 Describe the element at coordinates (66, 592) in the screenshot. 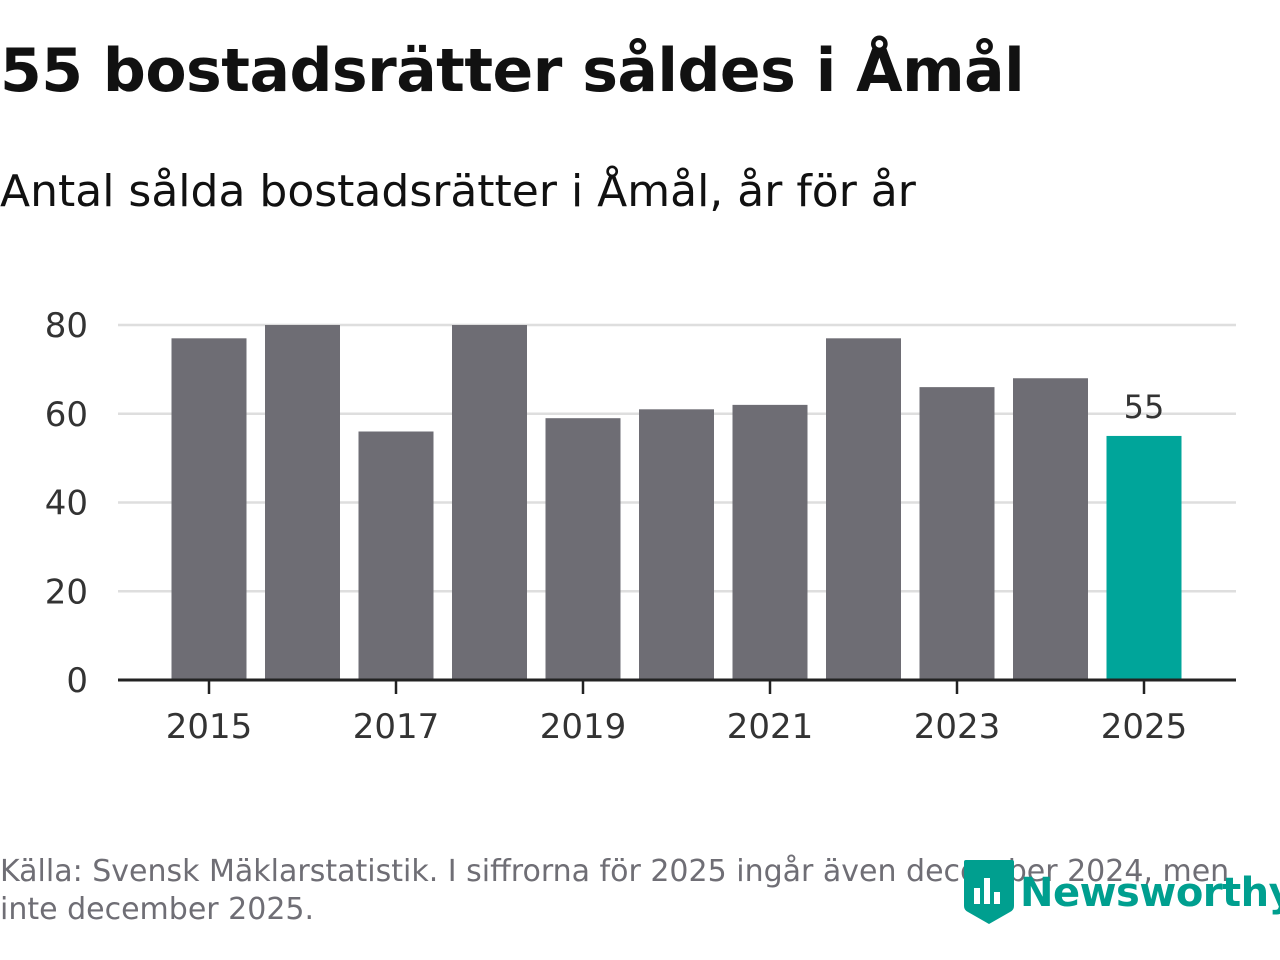

I see `y-tick-label: 20` at that location.